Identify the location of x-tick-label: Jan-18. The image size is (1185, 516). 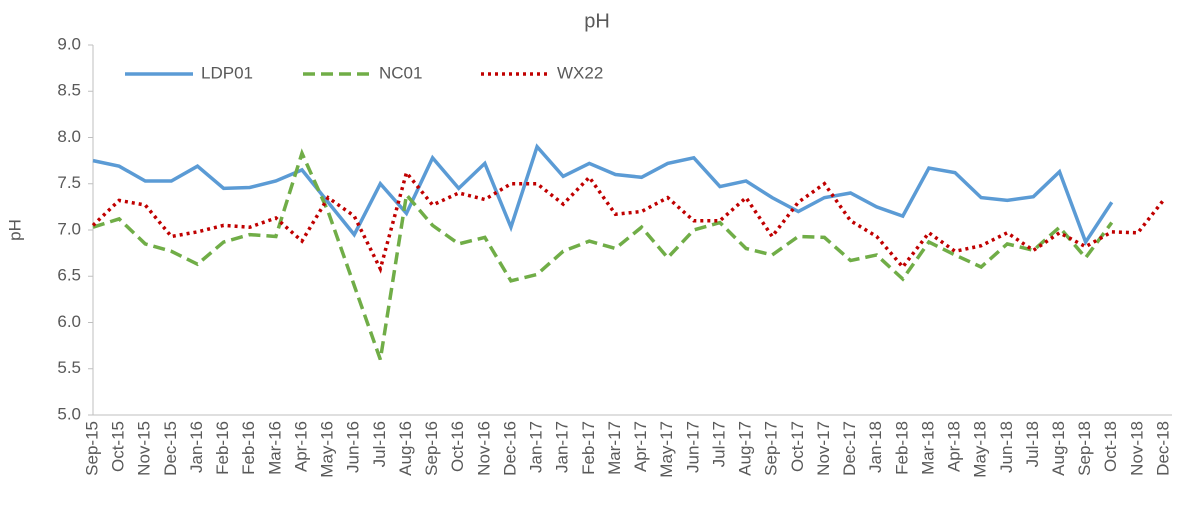
(875, 447).